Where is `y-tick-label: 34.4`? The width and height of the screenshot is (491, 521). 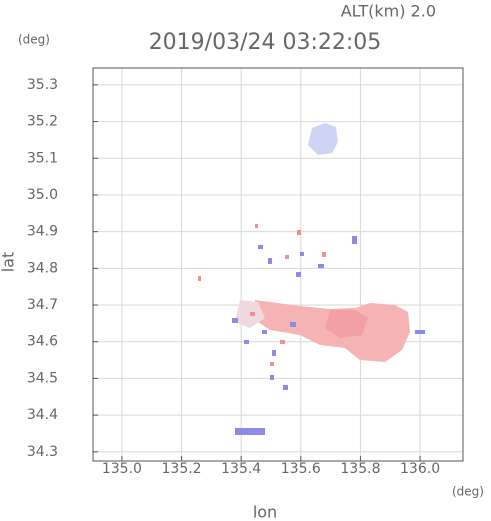
y-tick-label: 34.4 is located at coordinates (42, 415).